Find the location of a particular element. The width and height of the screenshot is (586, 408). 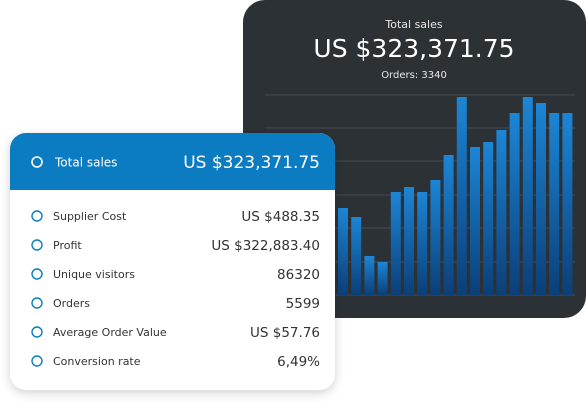

row-label: Profit is located at coordinates (67, 245).